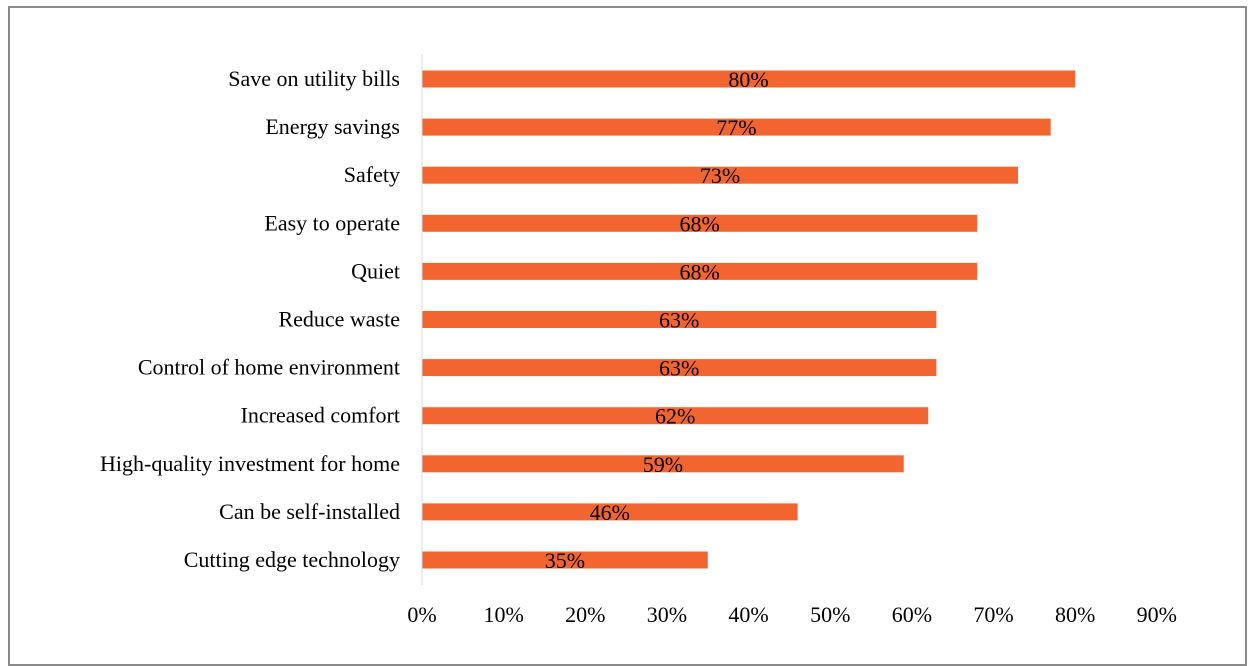 The image size is (1249, 666). Describe the element at coordinates (320, 415) in the screenshot. I see `category-label: Increased comfort` at that location.